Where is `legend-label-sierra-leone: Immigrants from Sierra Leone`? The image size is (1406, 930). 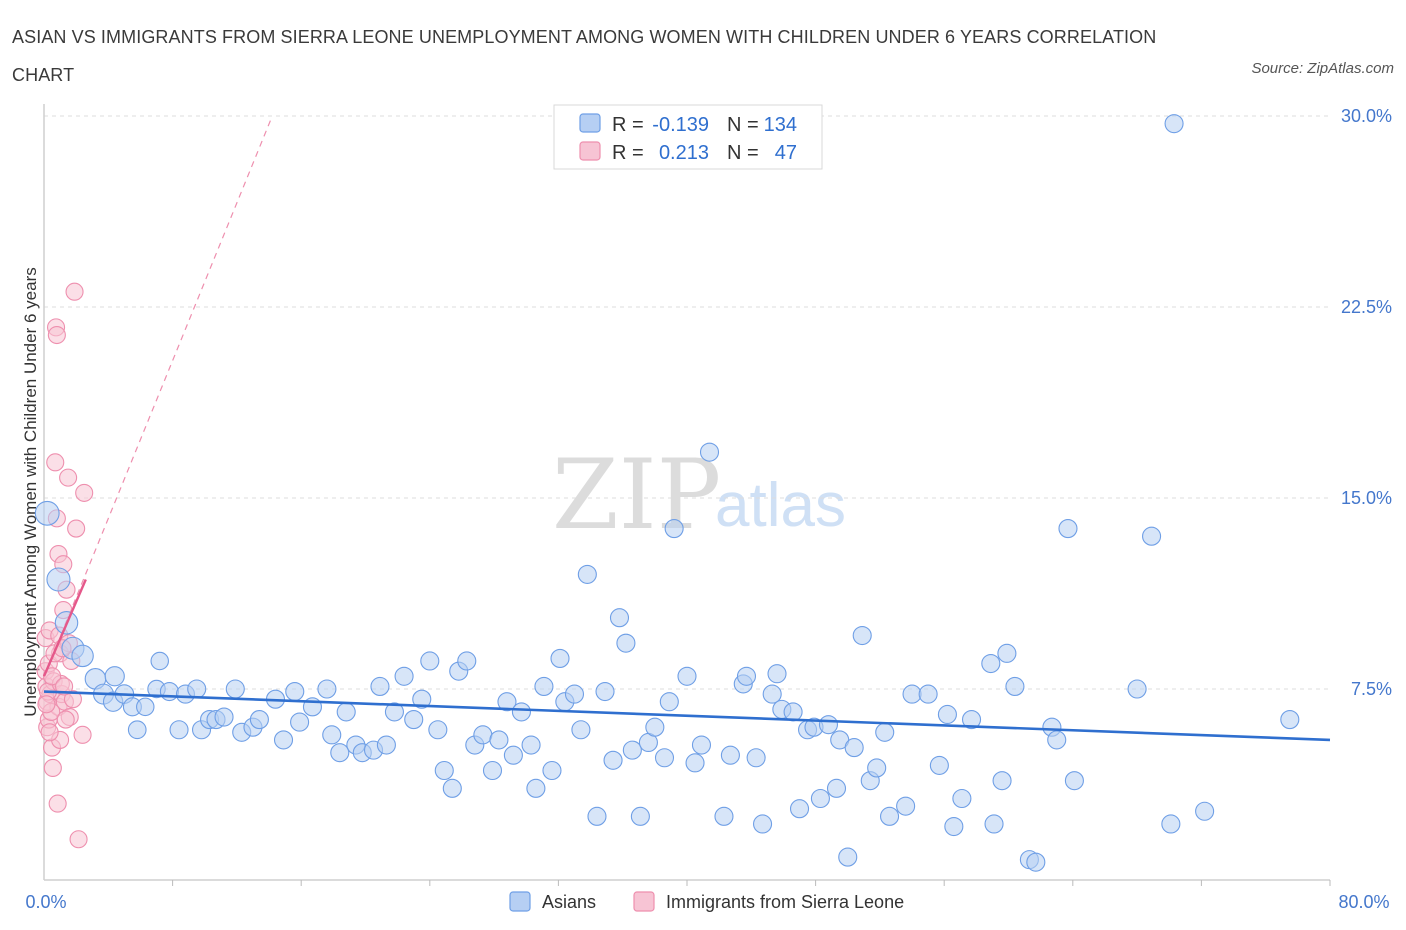 legend-label-sierra-leone: Immigrants from Sierra Leone is located at coordinates (785, 902).